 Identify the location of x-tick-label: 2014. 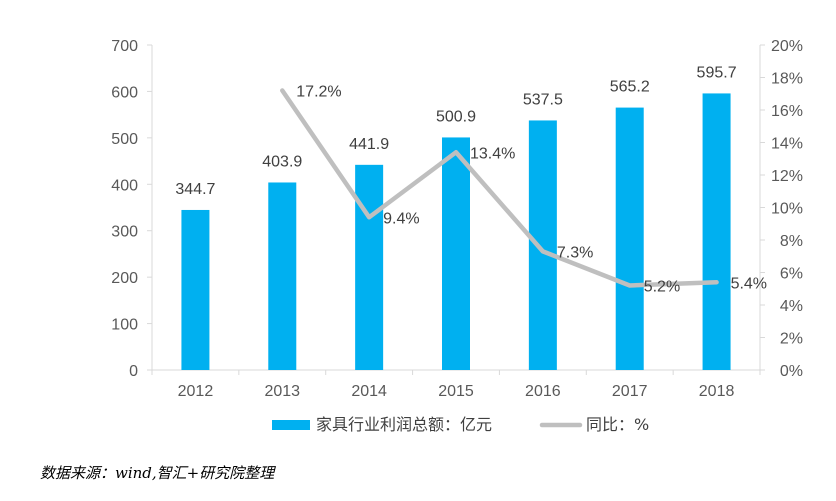
(369, 391).